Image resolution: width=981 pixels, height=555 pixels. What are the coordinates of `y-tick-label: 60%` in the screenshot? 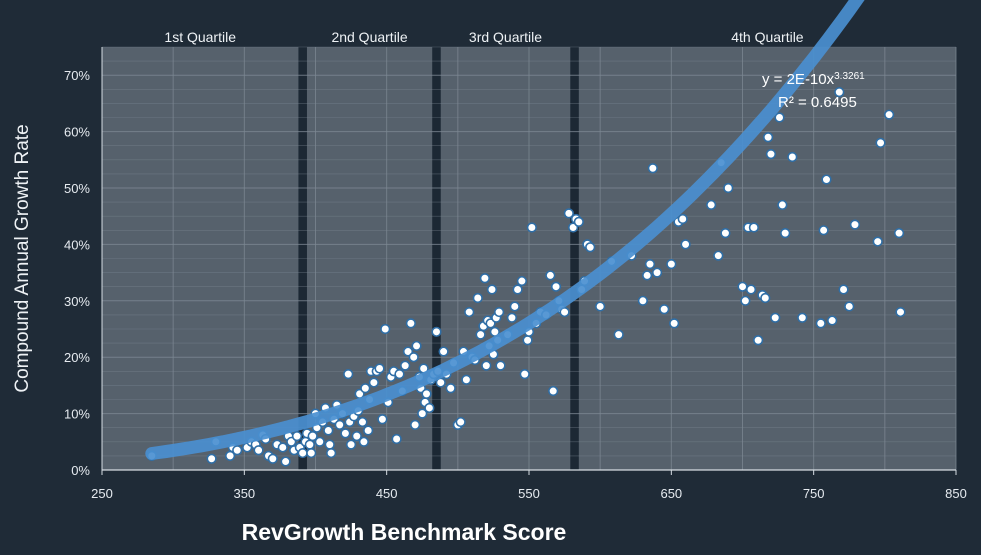 It's located at (77, 132).